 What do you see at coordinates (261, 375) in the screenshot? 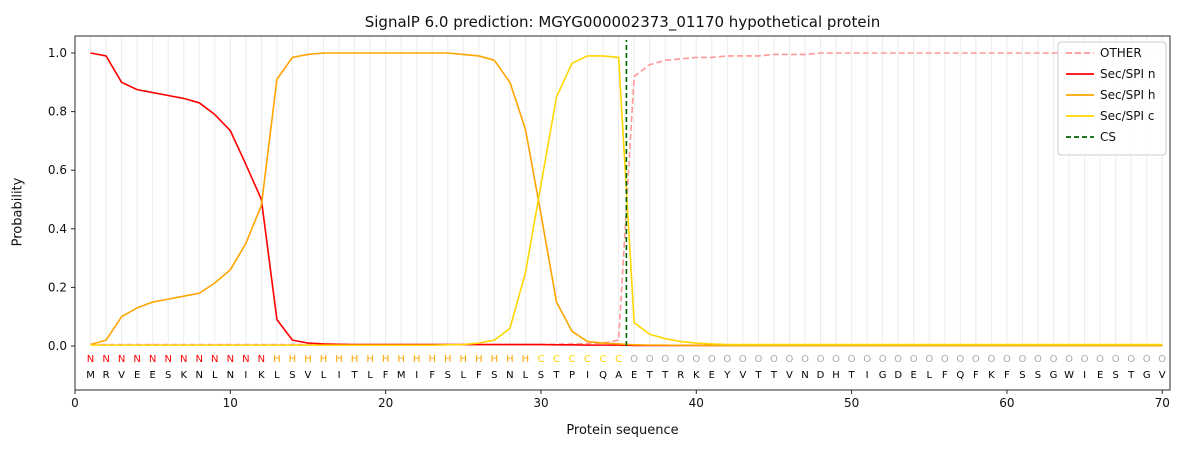
I see `sequence-letter: K` at bounding box center [261, 375].